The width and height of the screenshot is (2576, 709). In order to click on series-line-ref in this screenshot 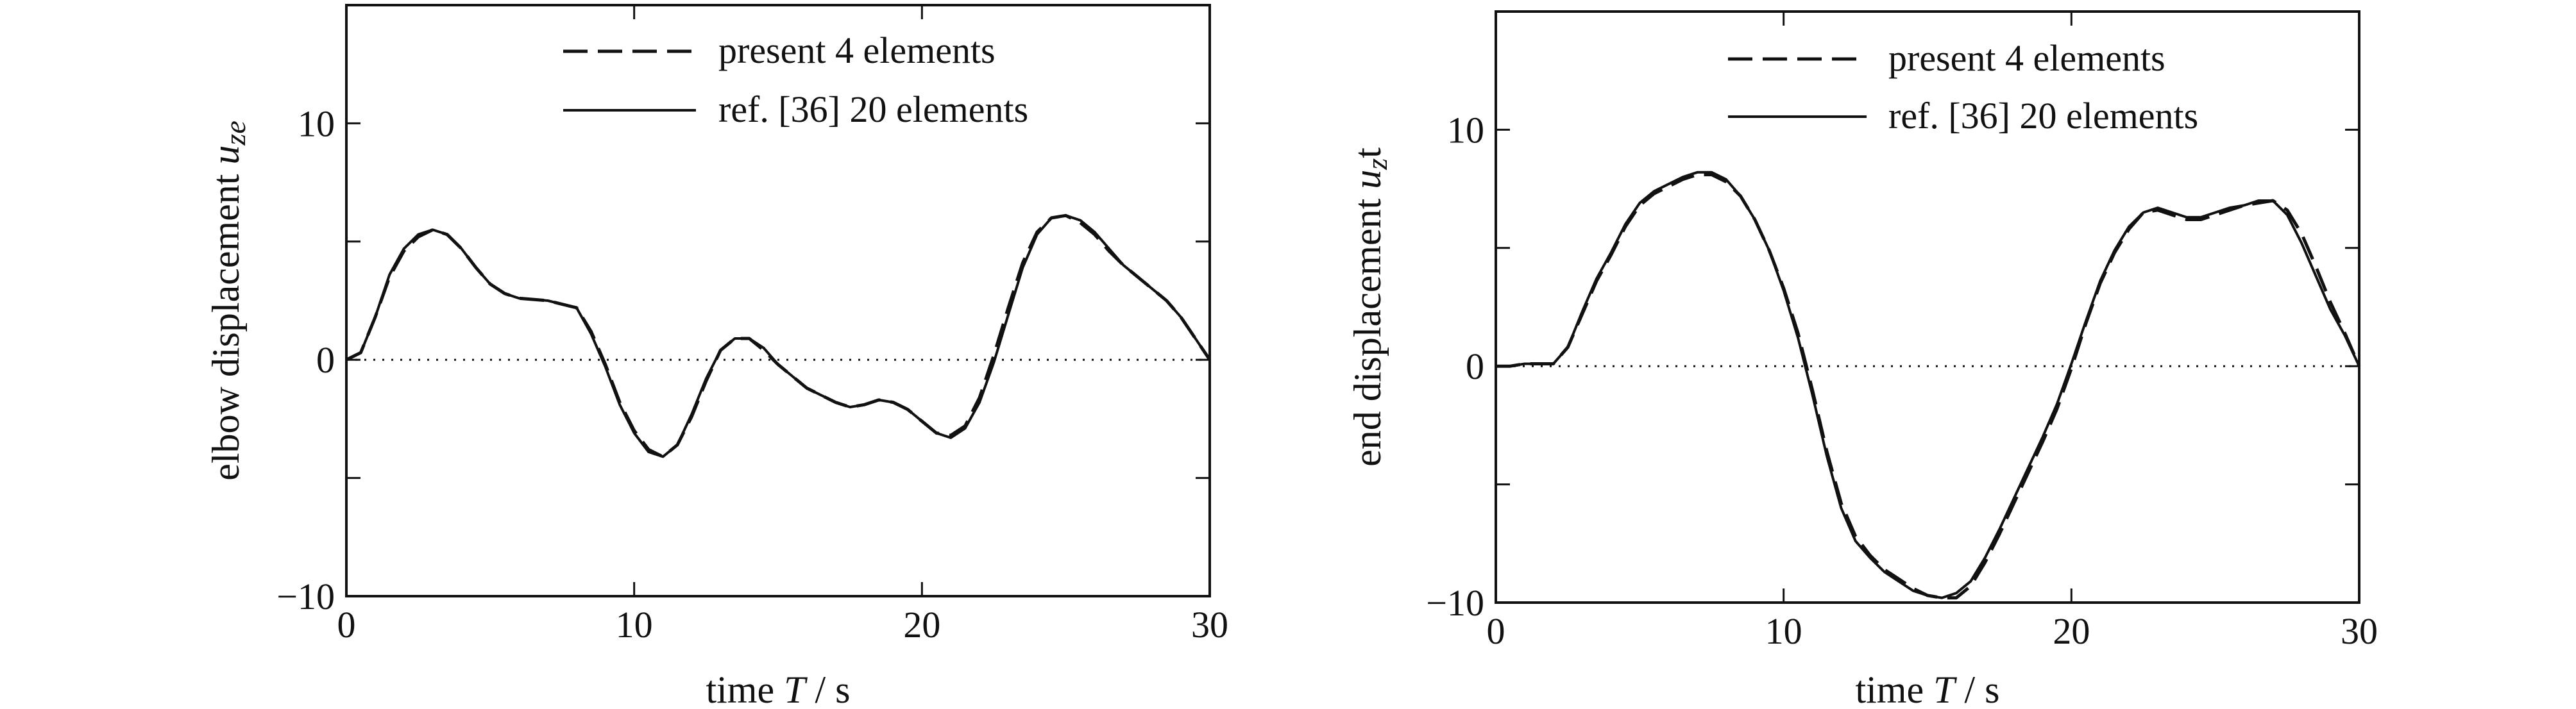, I will do `click(778, 336)`.